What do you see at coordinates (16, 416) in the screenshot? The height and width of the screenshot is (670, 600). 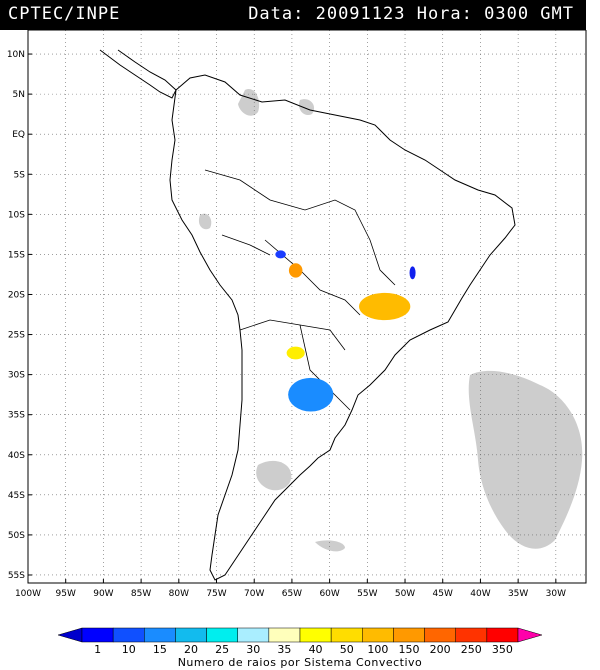 I see `lat-tick-label: 35S` at bounding box center [16, 416].